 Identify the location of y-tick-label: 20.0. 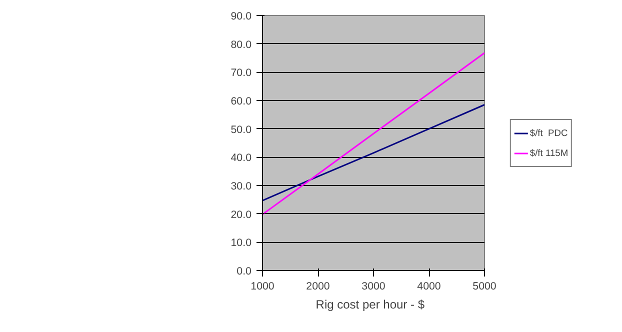
(241, 214).